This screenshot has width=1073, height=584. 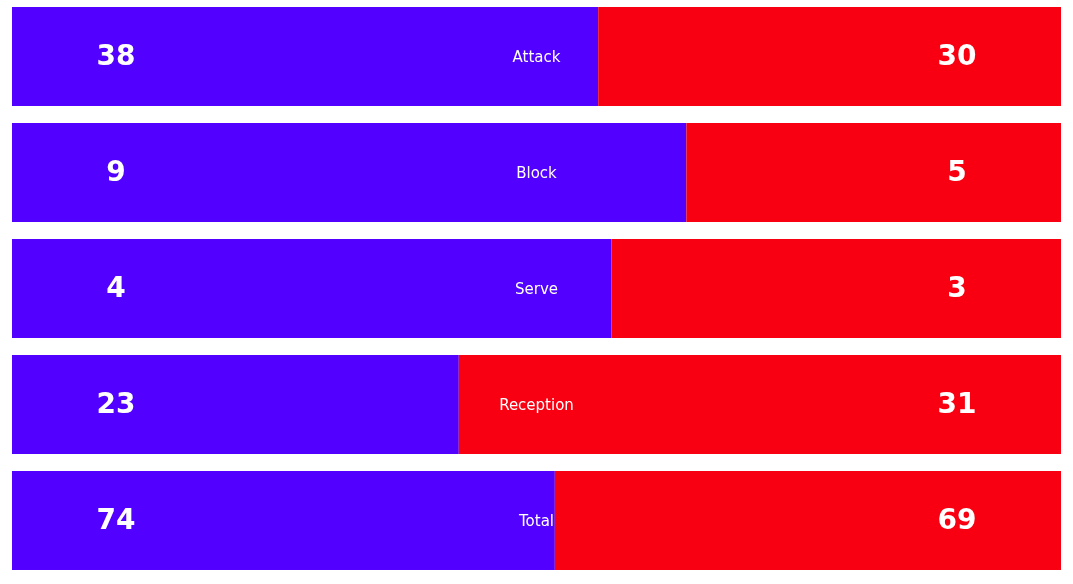 What do you see at coordinates (537, 172) in the screenshot?
I see `y-tick-label: Block` at bounding box center [537, 172].